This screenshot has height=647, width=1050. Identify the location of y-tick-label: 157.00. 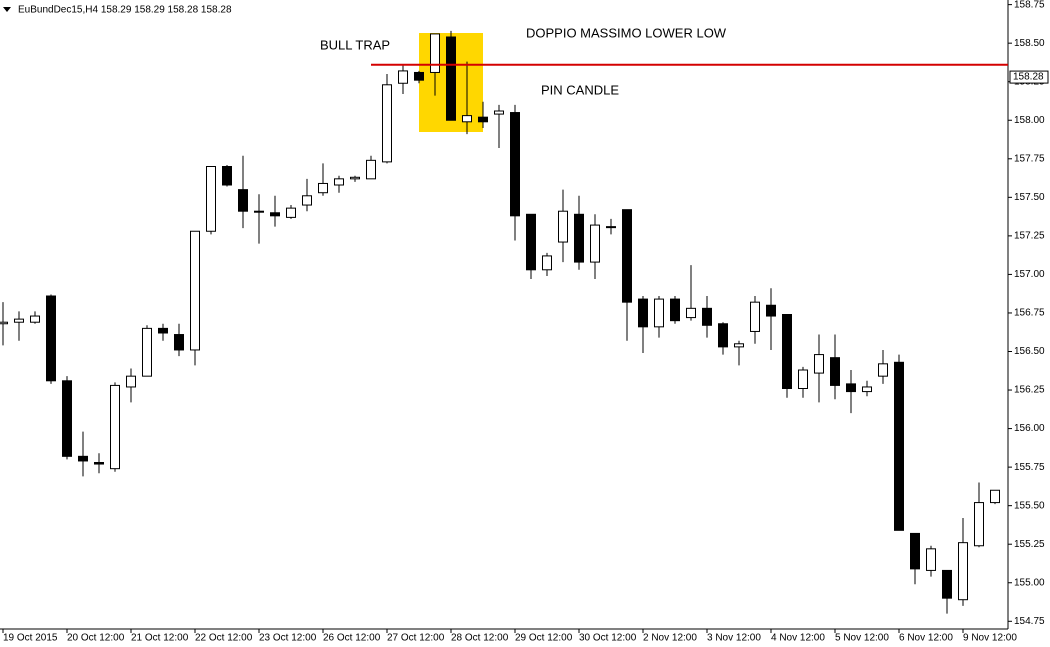
(1029, 274).